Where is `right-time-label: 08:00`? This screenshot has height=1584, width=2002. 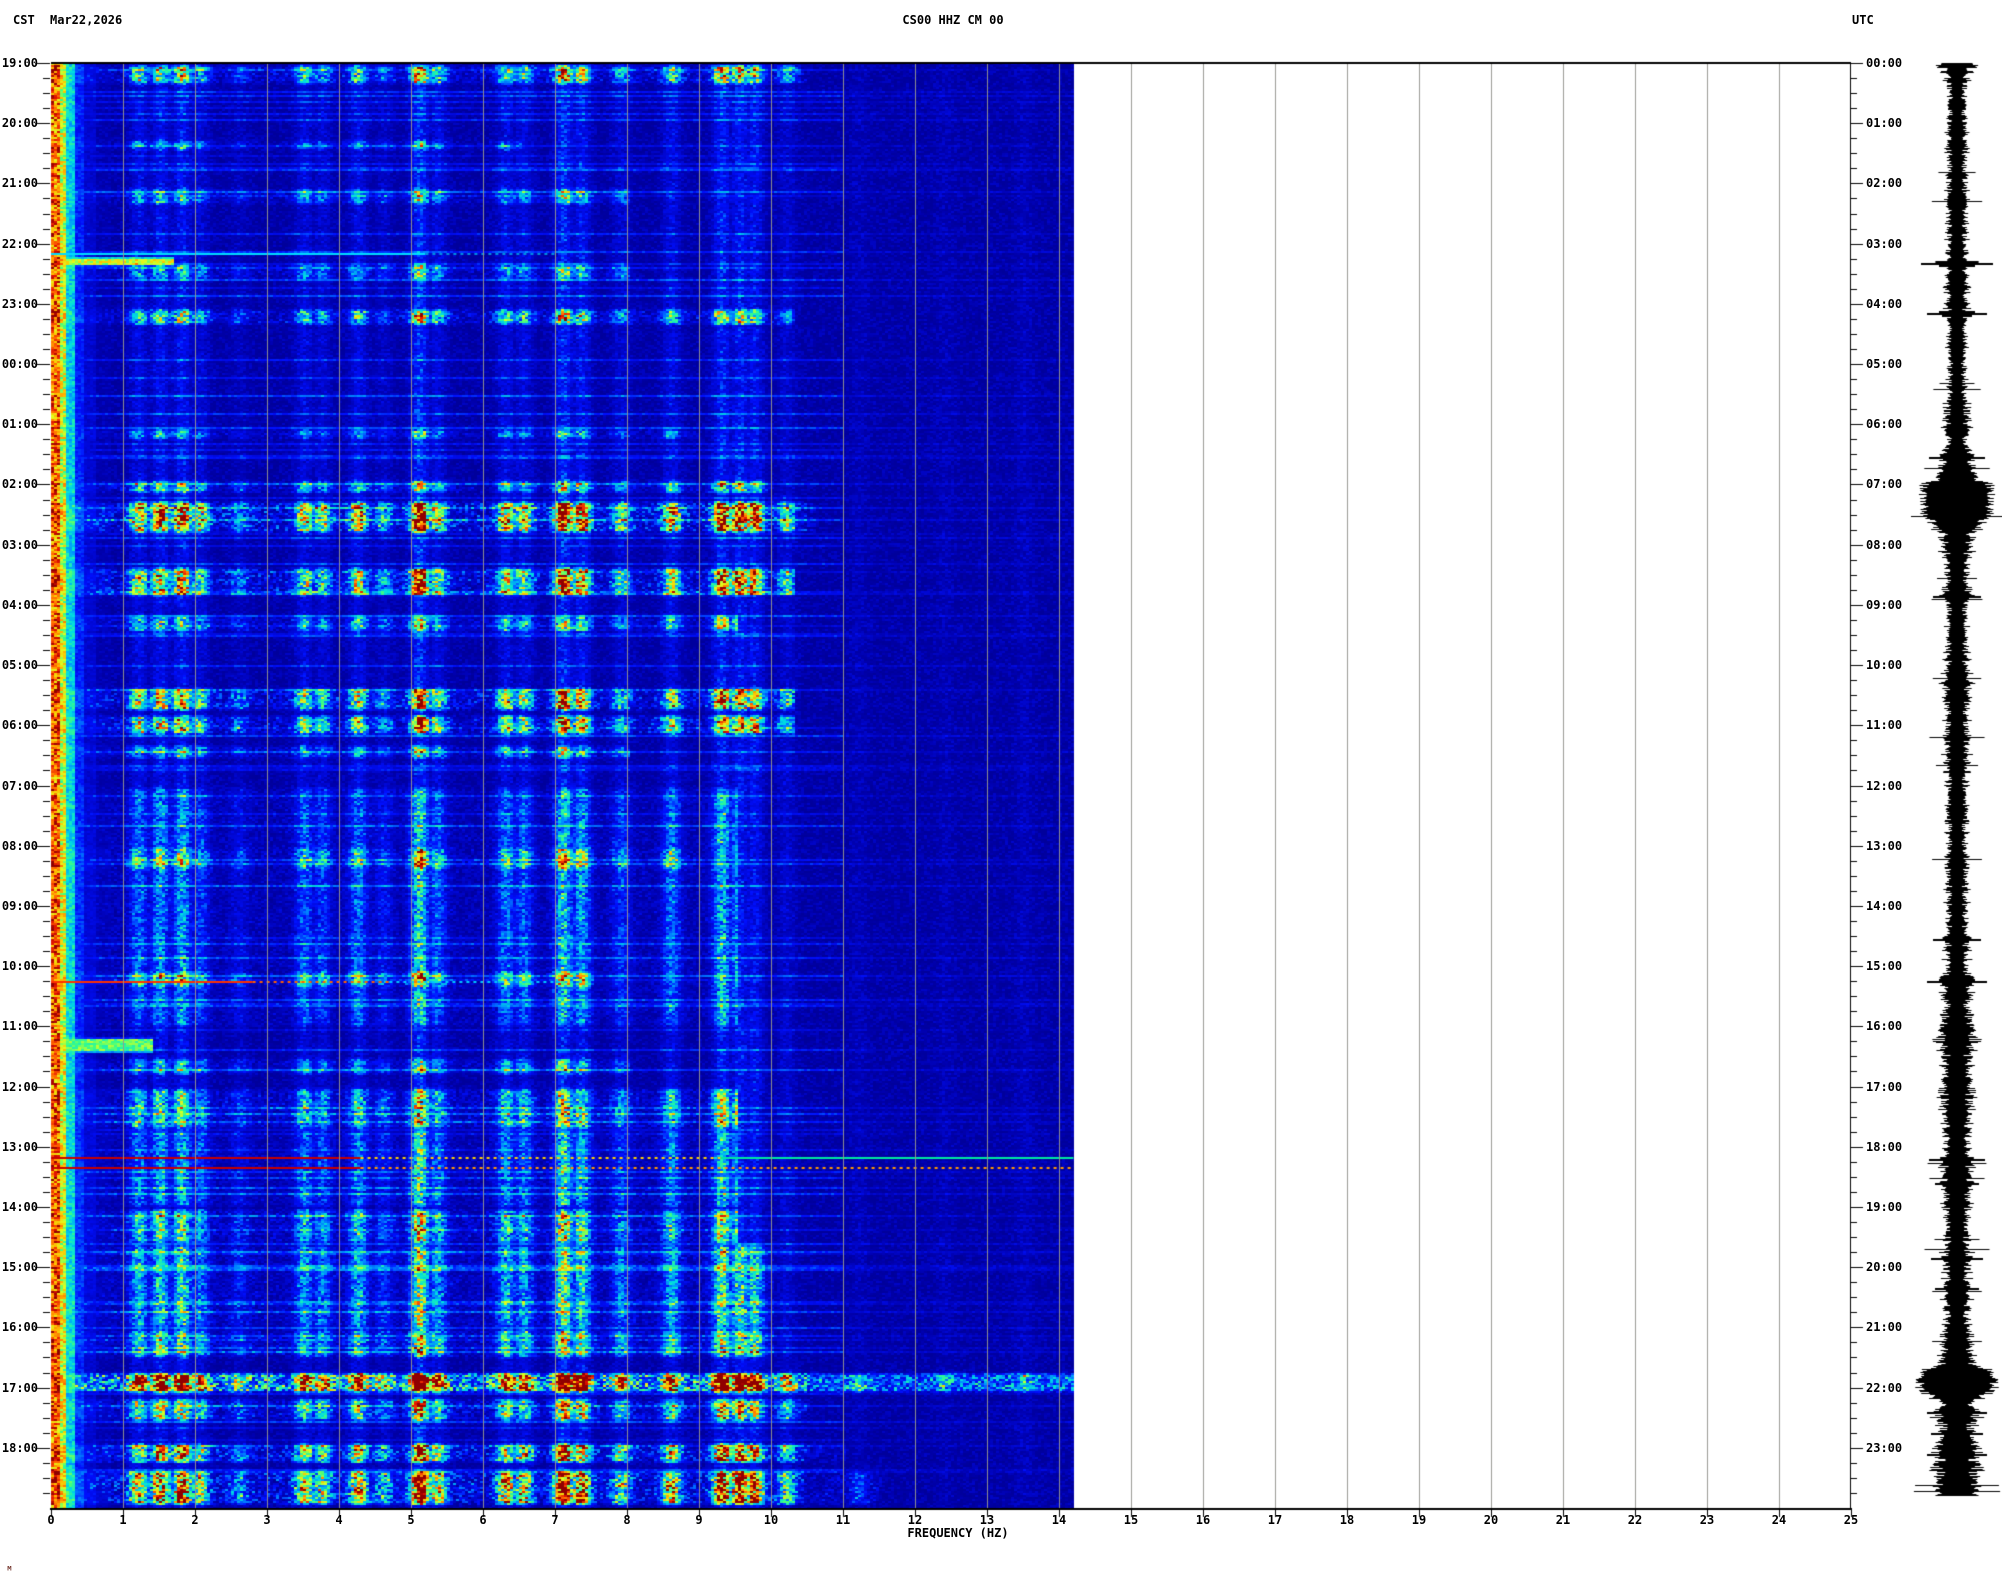
right-time-label: 08:00 is located at coordinates (1884, 544).